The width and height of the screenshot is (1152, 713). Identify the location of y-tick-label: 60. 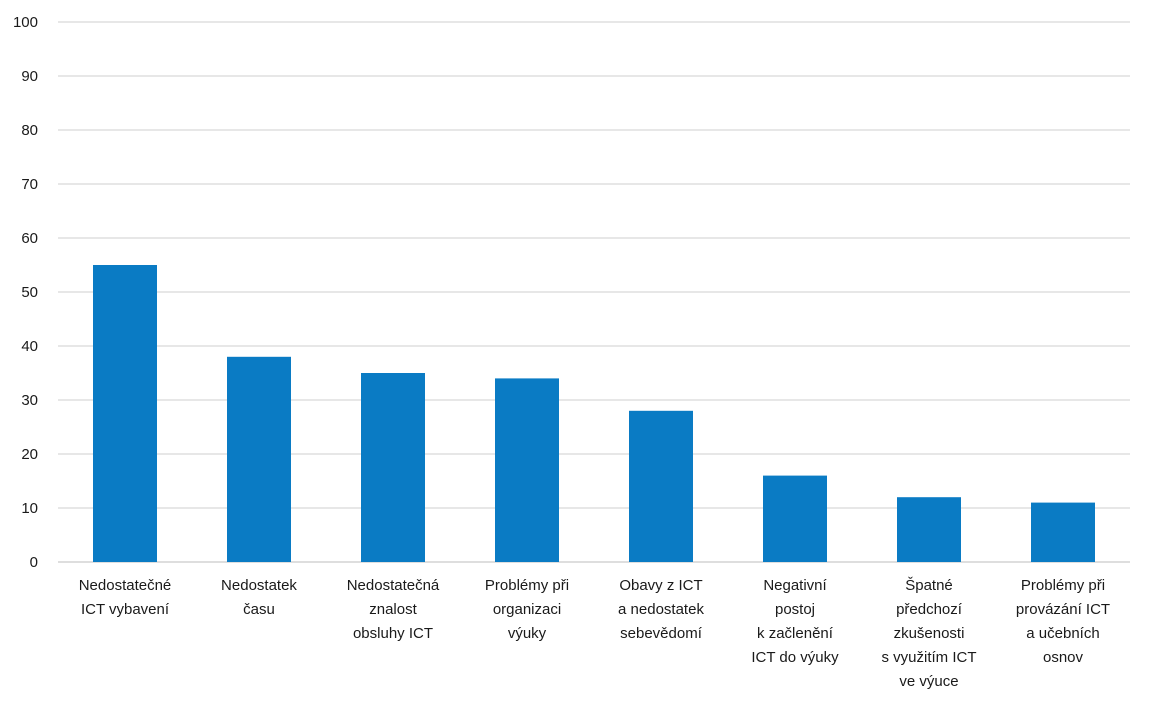
(29, 238).